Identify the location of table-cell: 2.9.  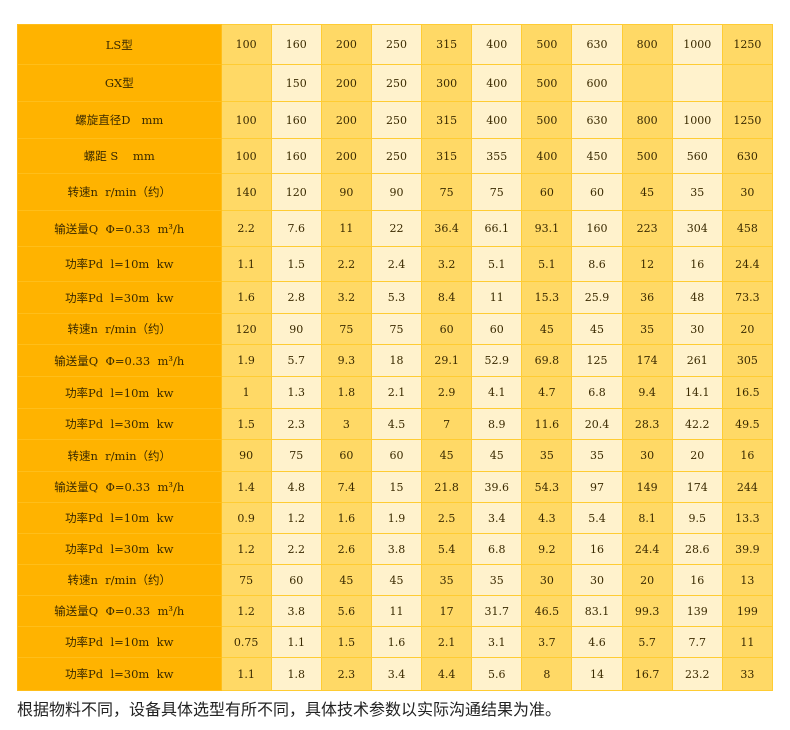
(447, 392).